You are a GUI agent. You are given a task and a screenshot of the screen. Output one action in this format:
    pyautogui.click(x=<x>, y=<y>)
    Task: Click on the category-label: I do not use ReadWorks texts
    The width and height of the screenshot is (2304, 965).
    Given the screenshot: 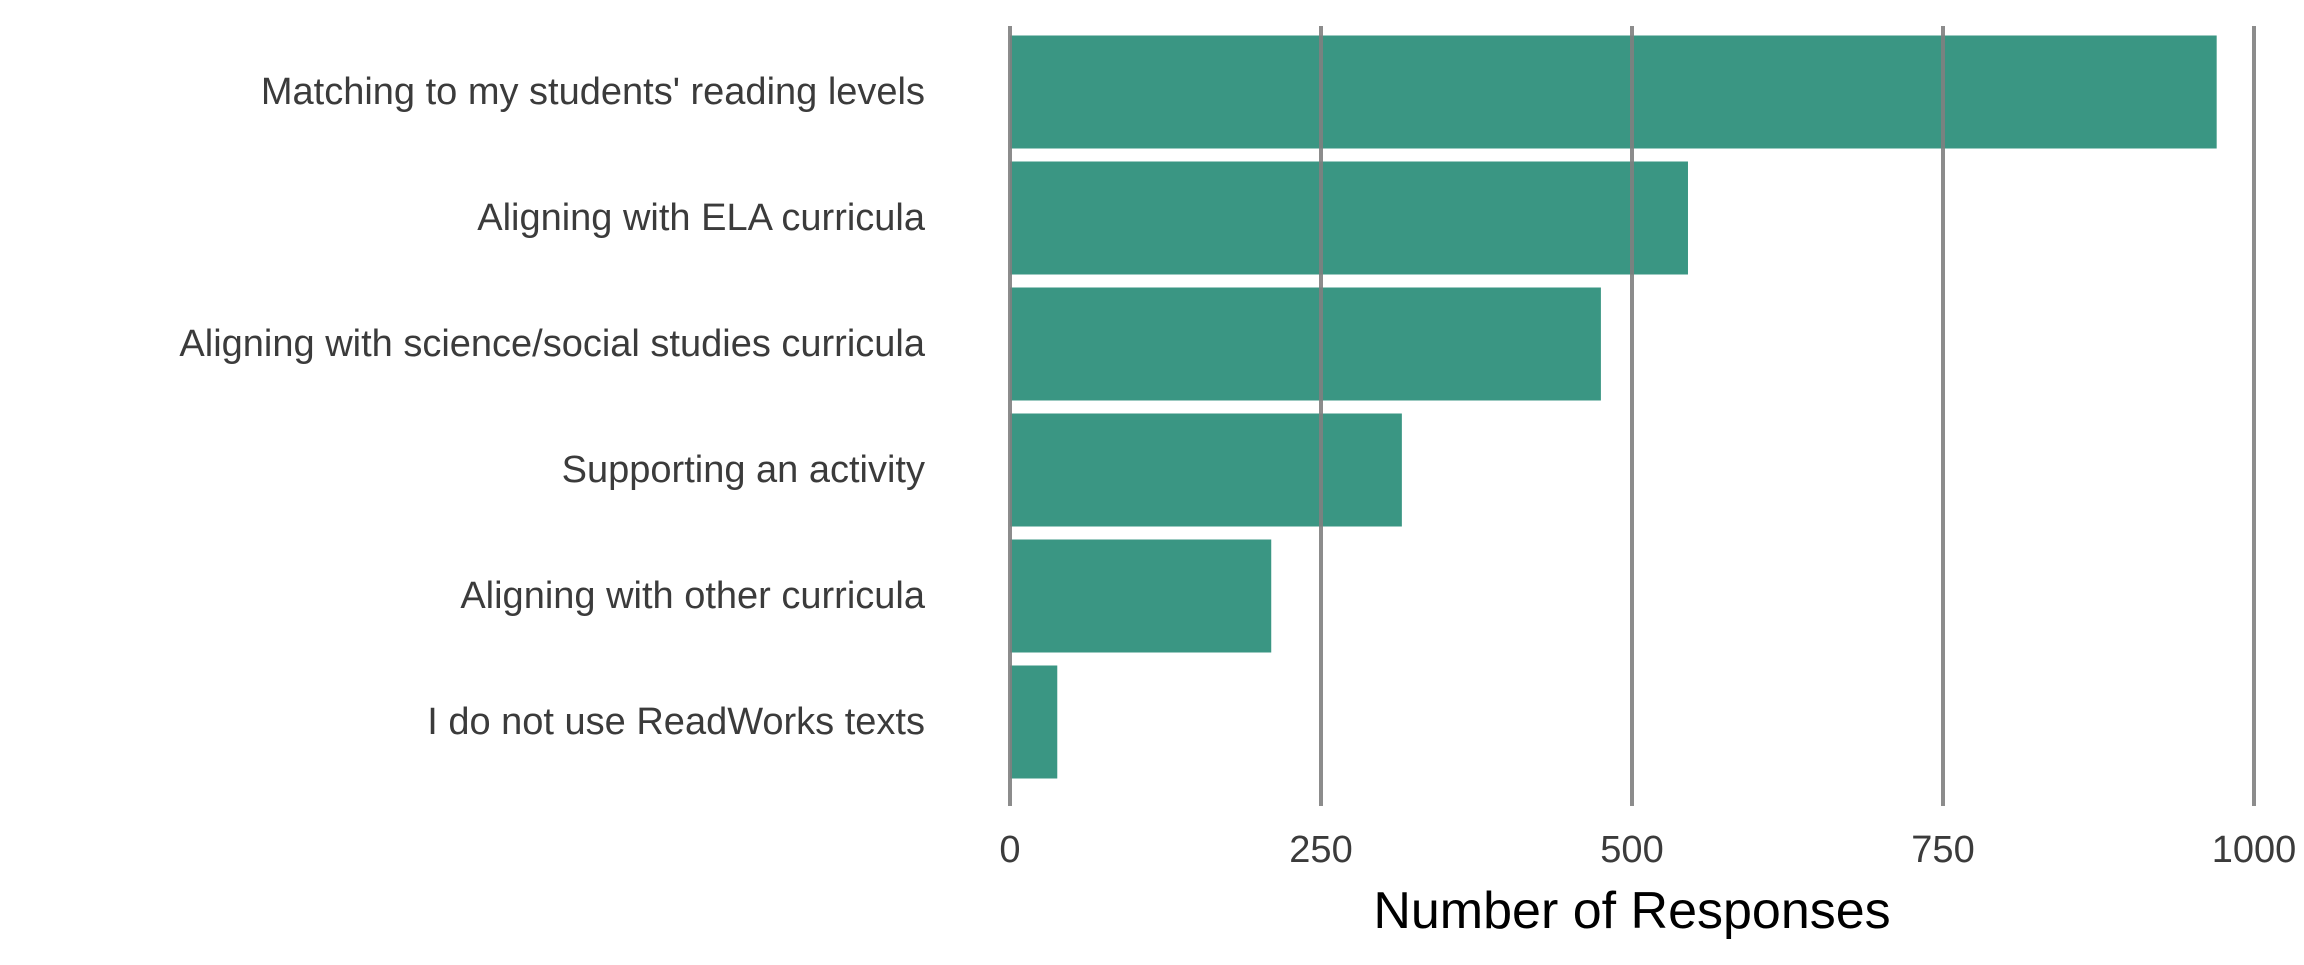 What is the action you would take?
    pyautogui.click(x=676, y=722)
    